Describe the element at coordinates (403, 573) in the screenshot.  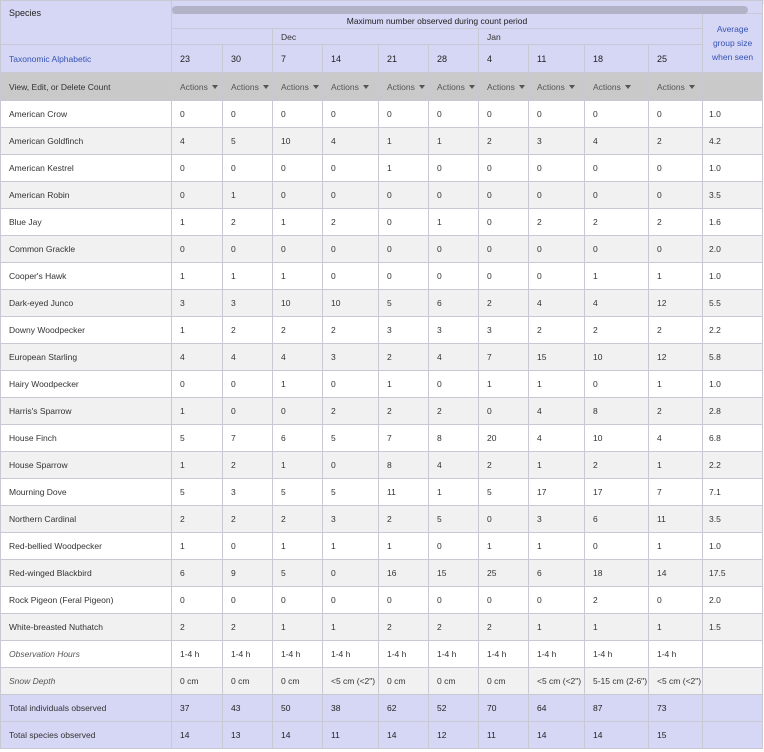
I see `species-row-cell: 16` at that location.